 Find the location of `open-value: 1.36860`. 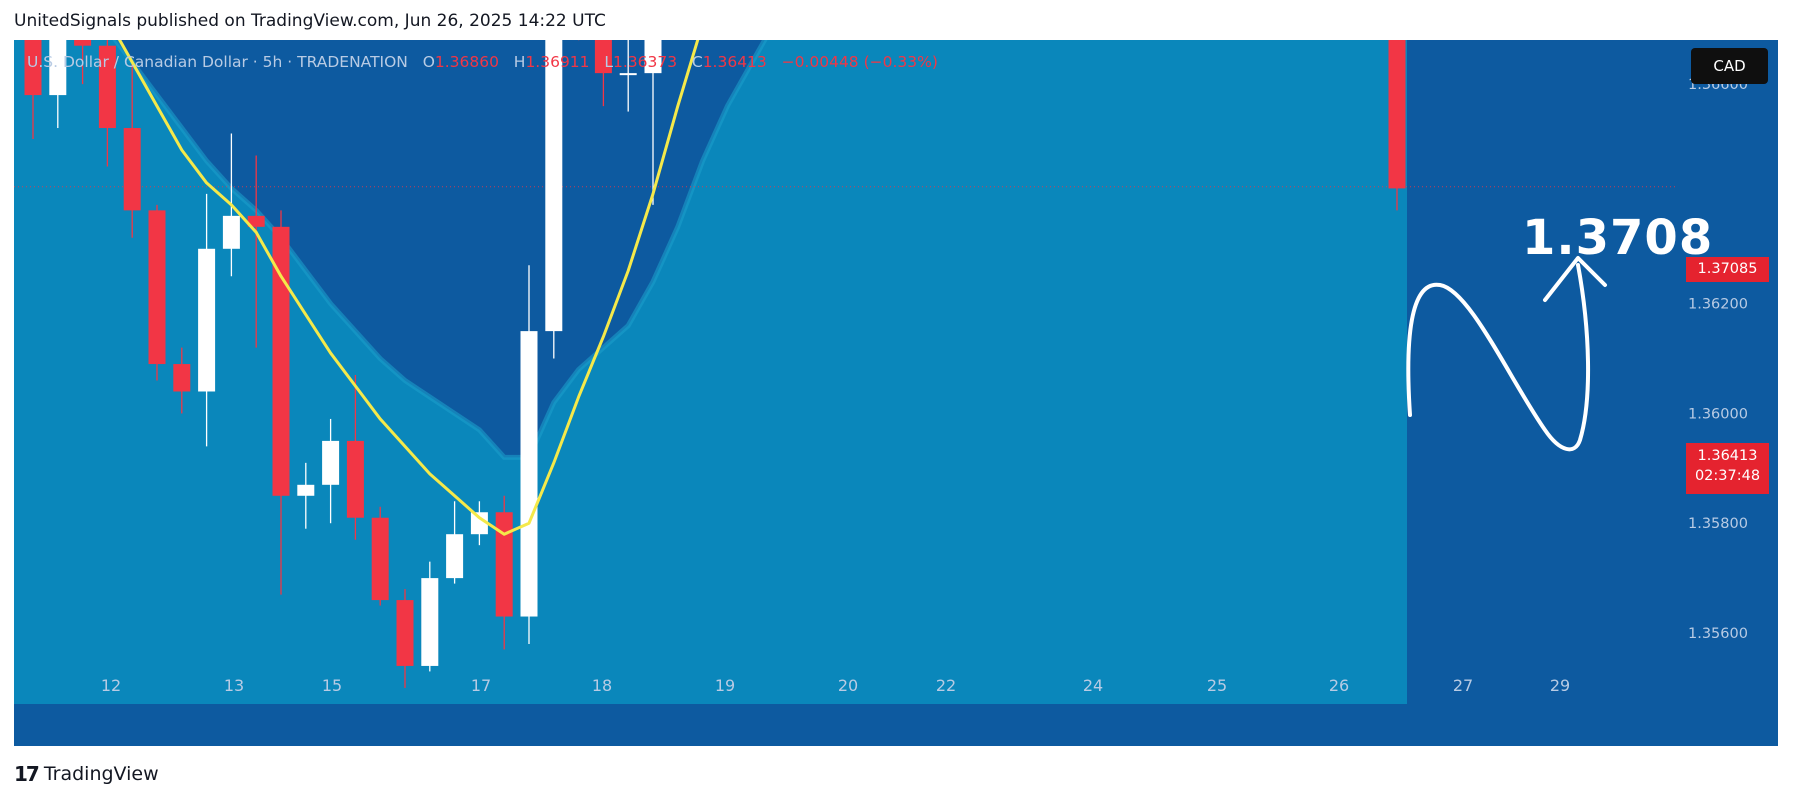

open-value: 1.36860 is located at coordinates (466, 62).